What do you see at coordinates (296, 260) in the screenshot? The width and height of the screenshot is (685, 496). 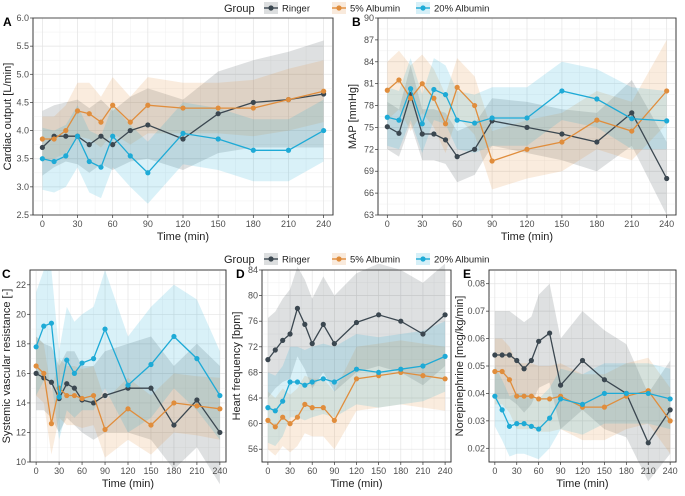 I see `legend-label-ringer: Ringer` at bounding box center [296, 260].